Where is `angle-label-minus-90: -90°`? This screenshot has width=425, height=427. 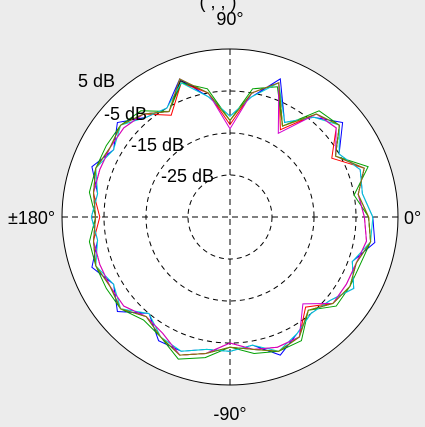 angle-label-minus-90: -90° is located at coordinates (229, 414).